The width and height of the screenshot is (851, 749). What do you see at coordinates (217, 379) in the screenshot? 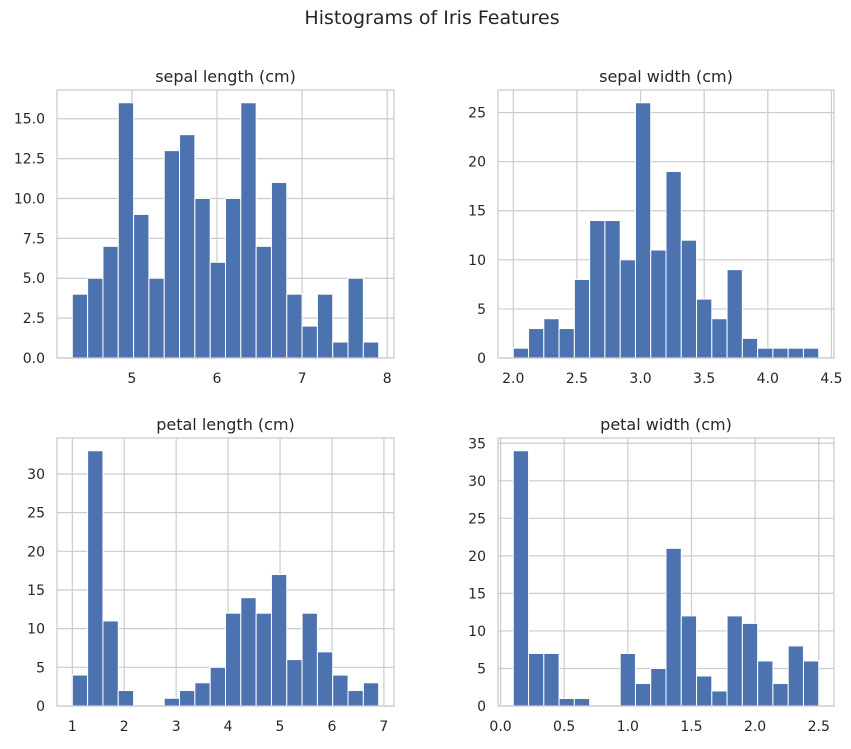
I see `sepal-length-x-tick-label: 6` at bounding box center [217, 379].